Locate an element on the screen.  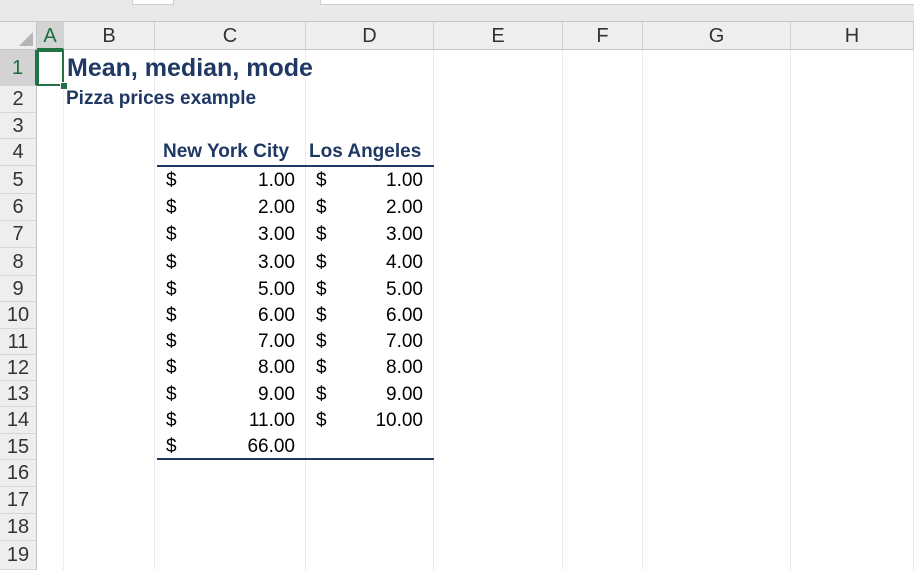
column-header-d: D is located at coordinates (370, 36).